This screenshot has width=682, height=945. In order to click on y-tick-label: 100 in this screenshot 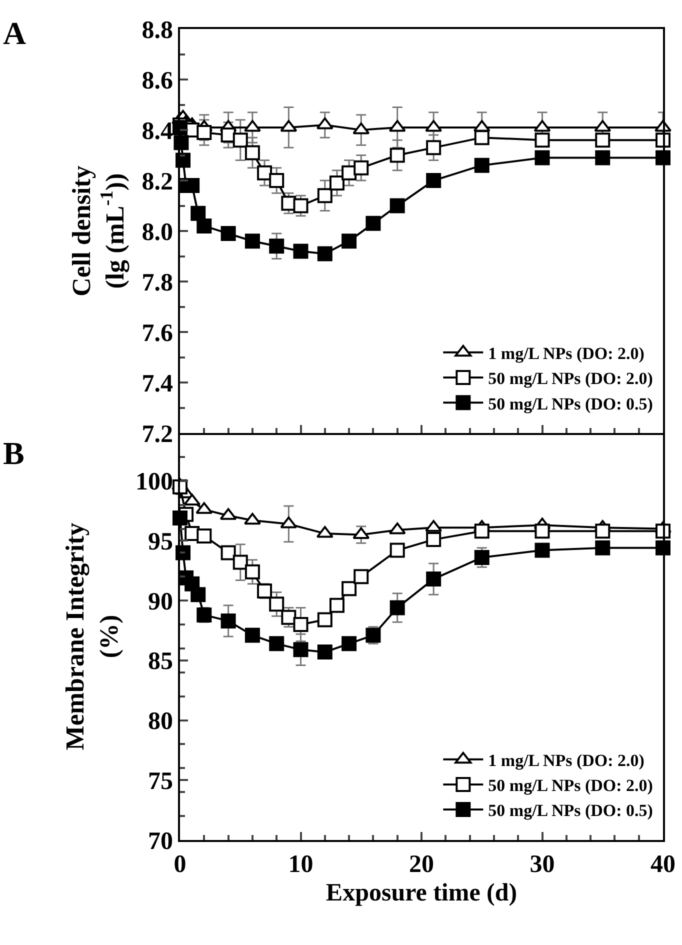, I will do `click(154, 482)`.